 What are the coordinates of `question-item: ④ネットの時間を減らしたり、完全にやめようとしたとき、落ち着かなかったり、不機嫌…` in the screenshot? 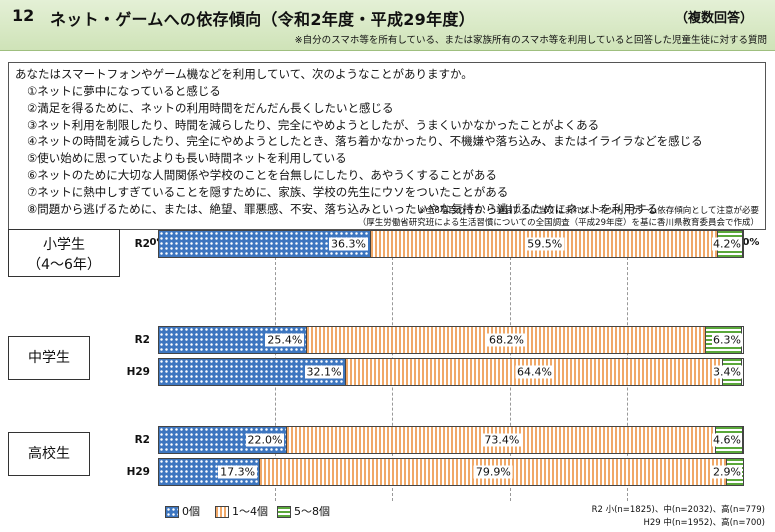 It's located at (365, 141).